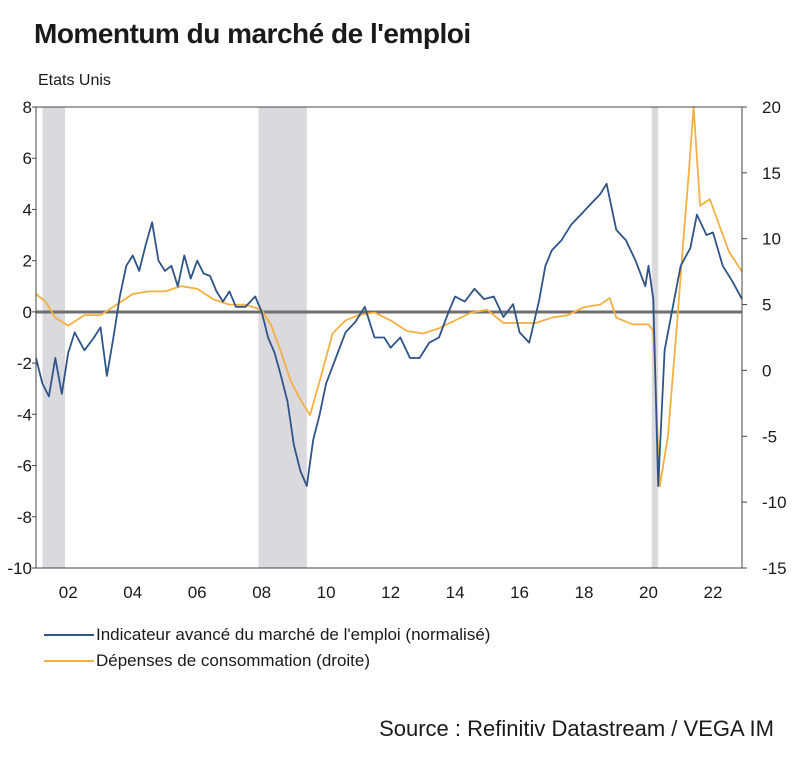  What do you see at coordinates (774, 502) in the screenshot?
I see `right-tick-label: -10` at bounding box center [774, 502].